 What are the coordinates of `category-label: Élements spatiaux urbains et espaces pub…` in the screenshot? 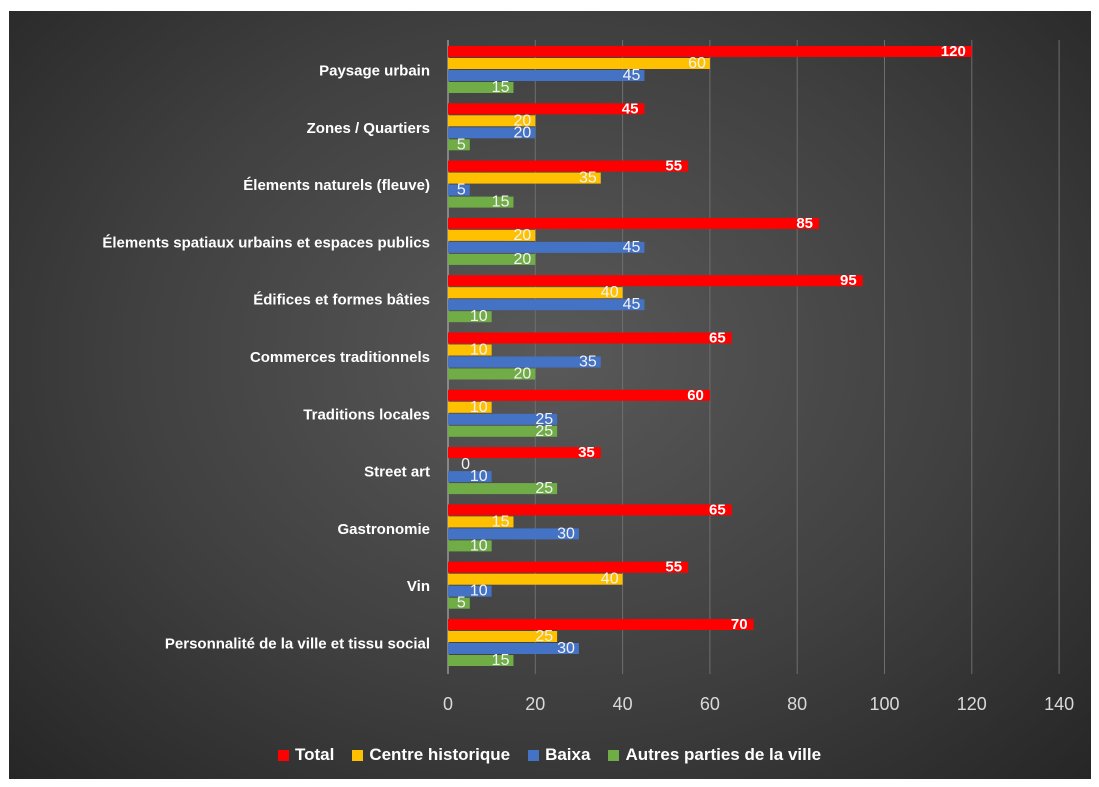 It's located at (266, 242).